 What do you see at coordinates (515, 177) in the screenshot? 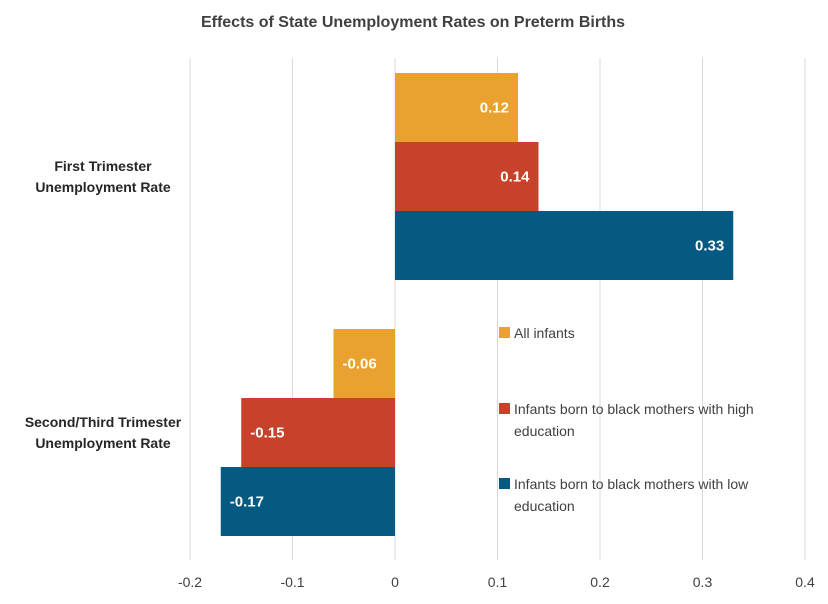
I see `data-label: 0.14` at bounding box center [515, 177].